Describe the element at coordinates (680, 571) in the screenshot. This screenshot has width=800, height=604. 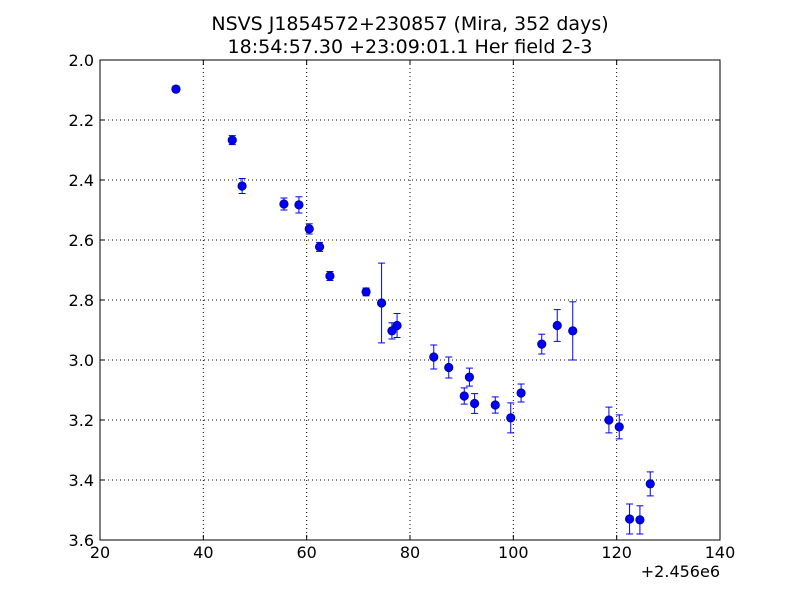
I see `x-offset-label: +2.456e6` at that location.